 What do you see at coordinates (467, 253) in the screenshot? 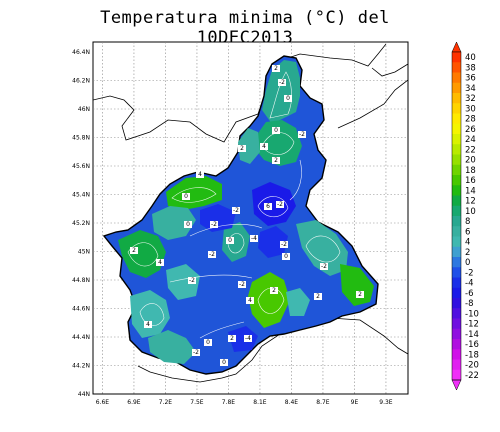
I see `colorbar-label: 2` at bounding box center [467, 253].